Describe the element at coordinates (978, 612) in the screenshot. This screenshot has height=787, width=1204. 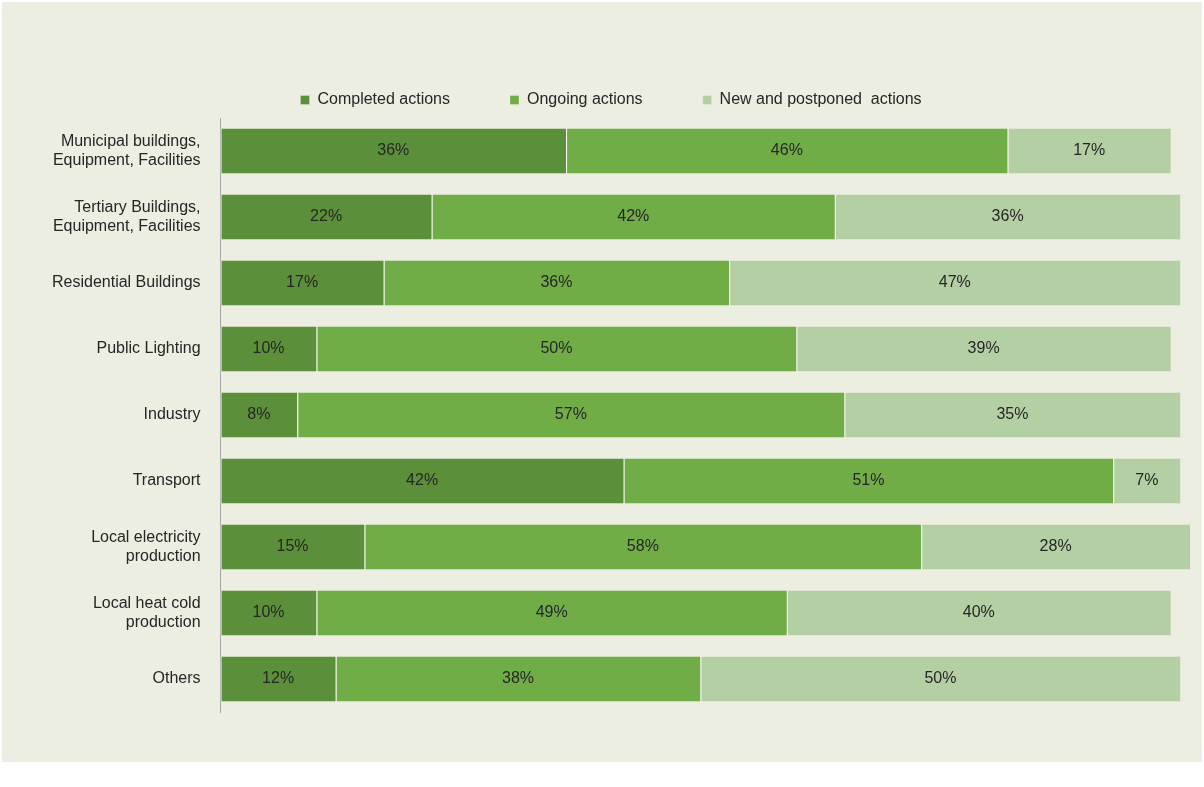
I see `data-label: 40%` at that location.